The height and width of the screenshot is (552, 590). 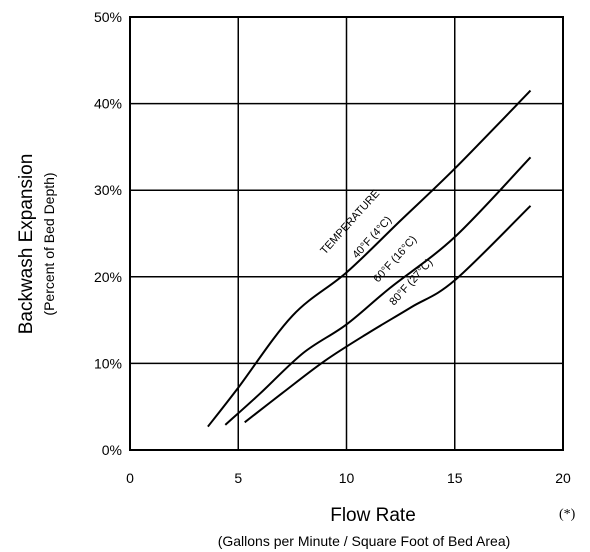 I want to click on y-tick-label: 50%, so click(x=108, y=17).